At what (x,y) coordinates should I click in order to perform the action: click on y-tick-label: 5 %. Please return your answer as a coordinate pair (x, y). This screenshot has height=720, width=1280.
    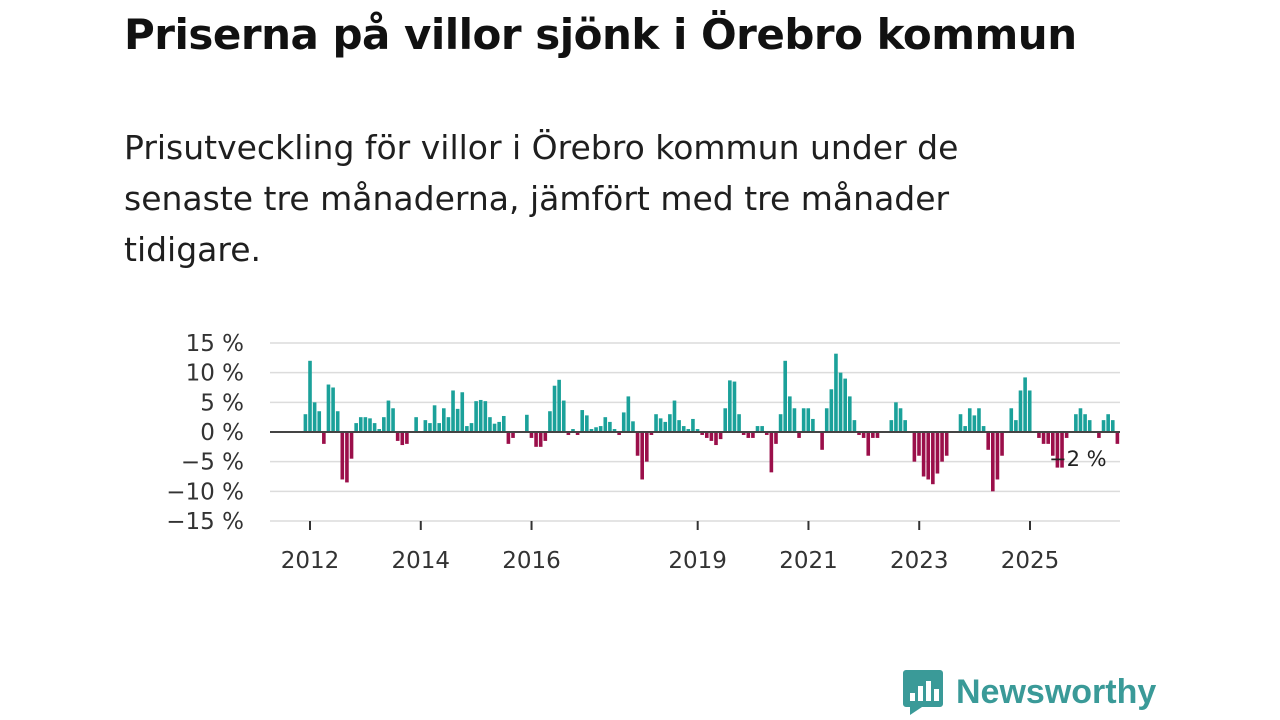
    Looking at the image, I should click on (222, 403).